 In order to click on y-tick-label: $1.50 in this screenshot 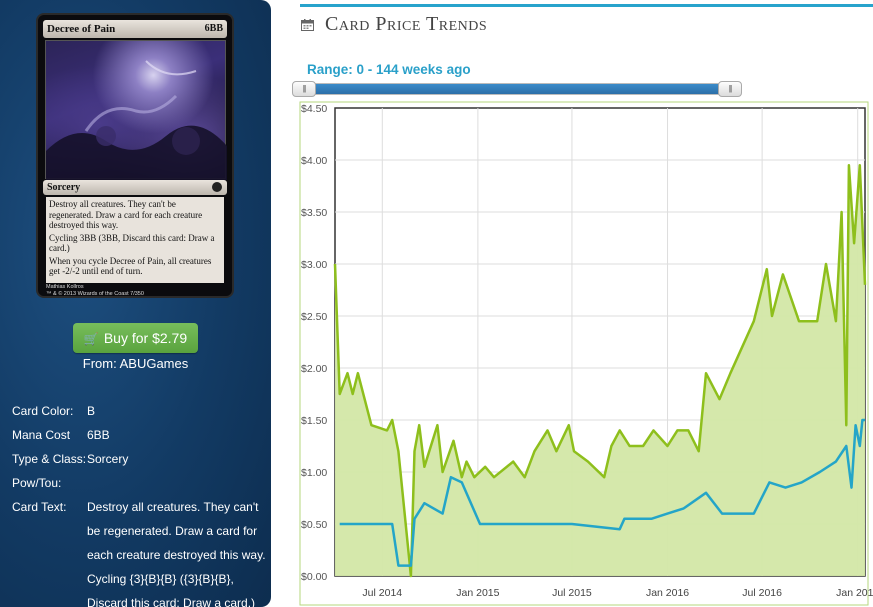, I will do `click(314, 421)`.